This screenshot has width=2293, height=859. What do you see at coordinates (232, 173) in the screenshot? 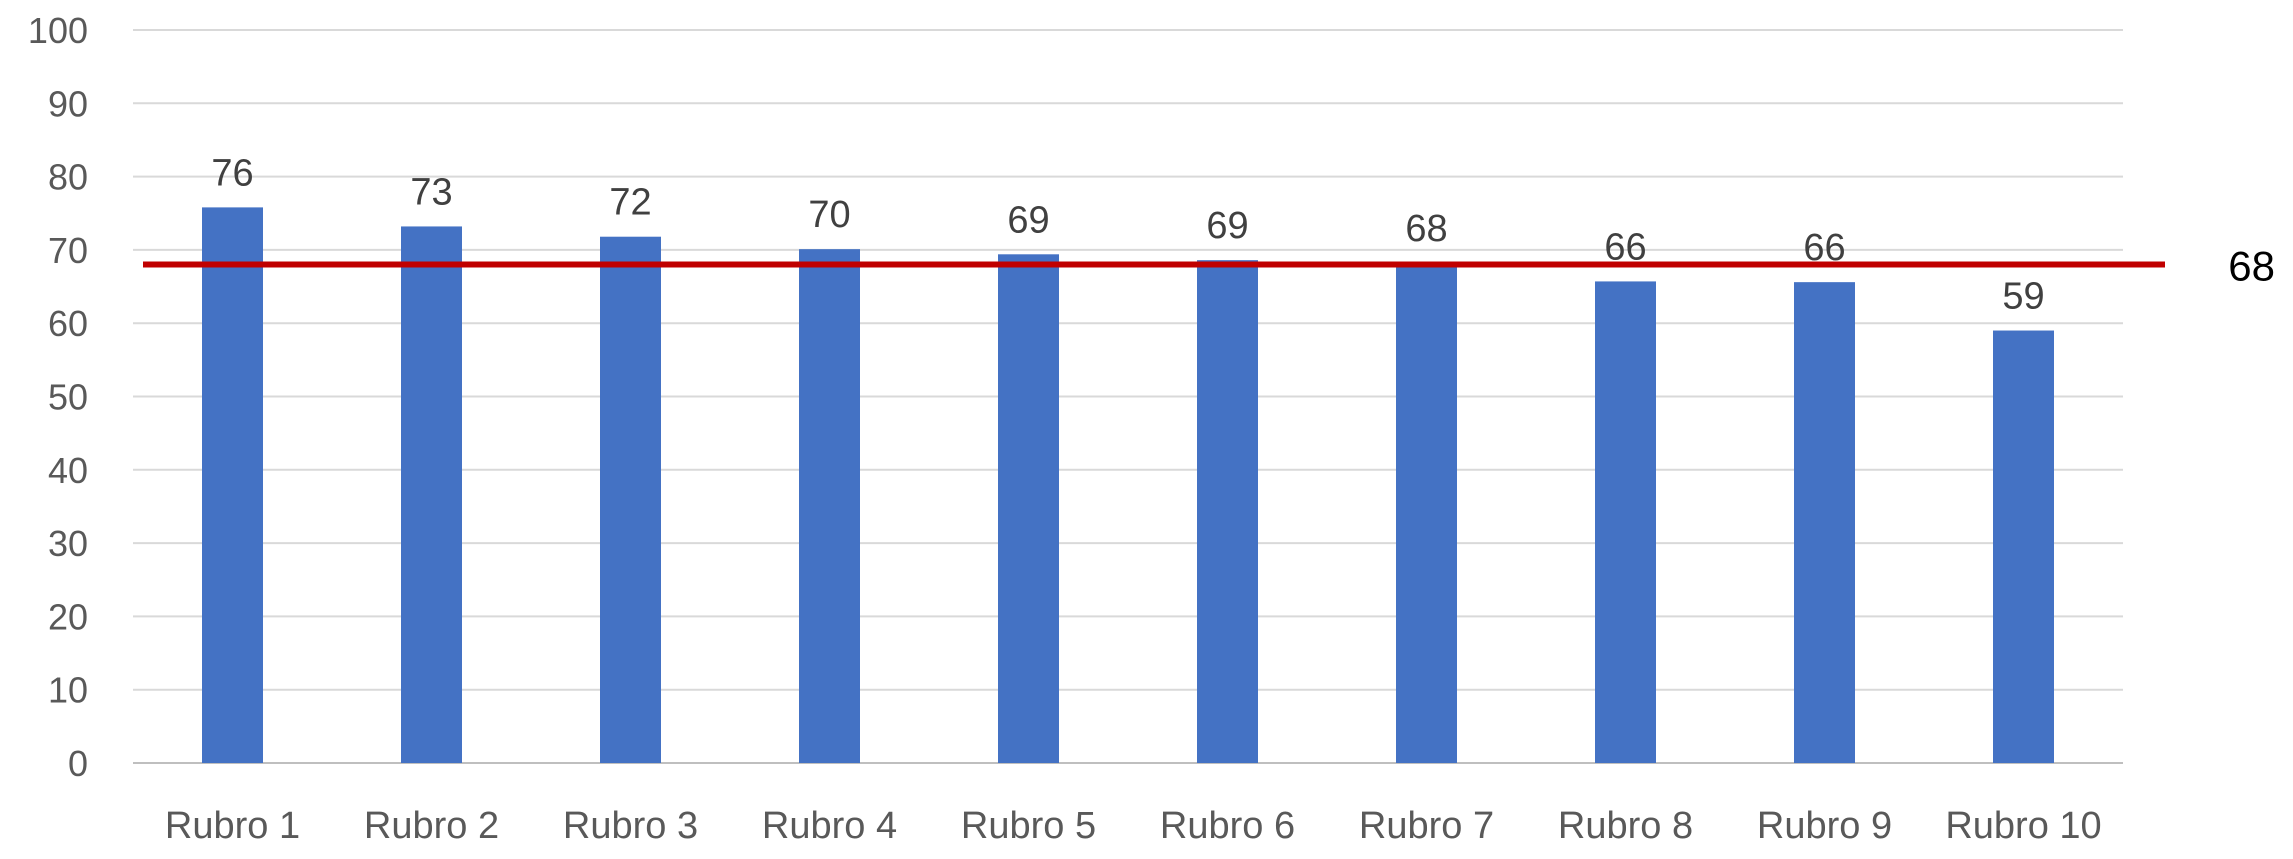
I see `data-label: 76` at bounding box center [232, 173].